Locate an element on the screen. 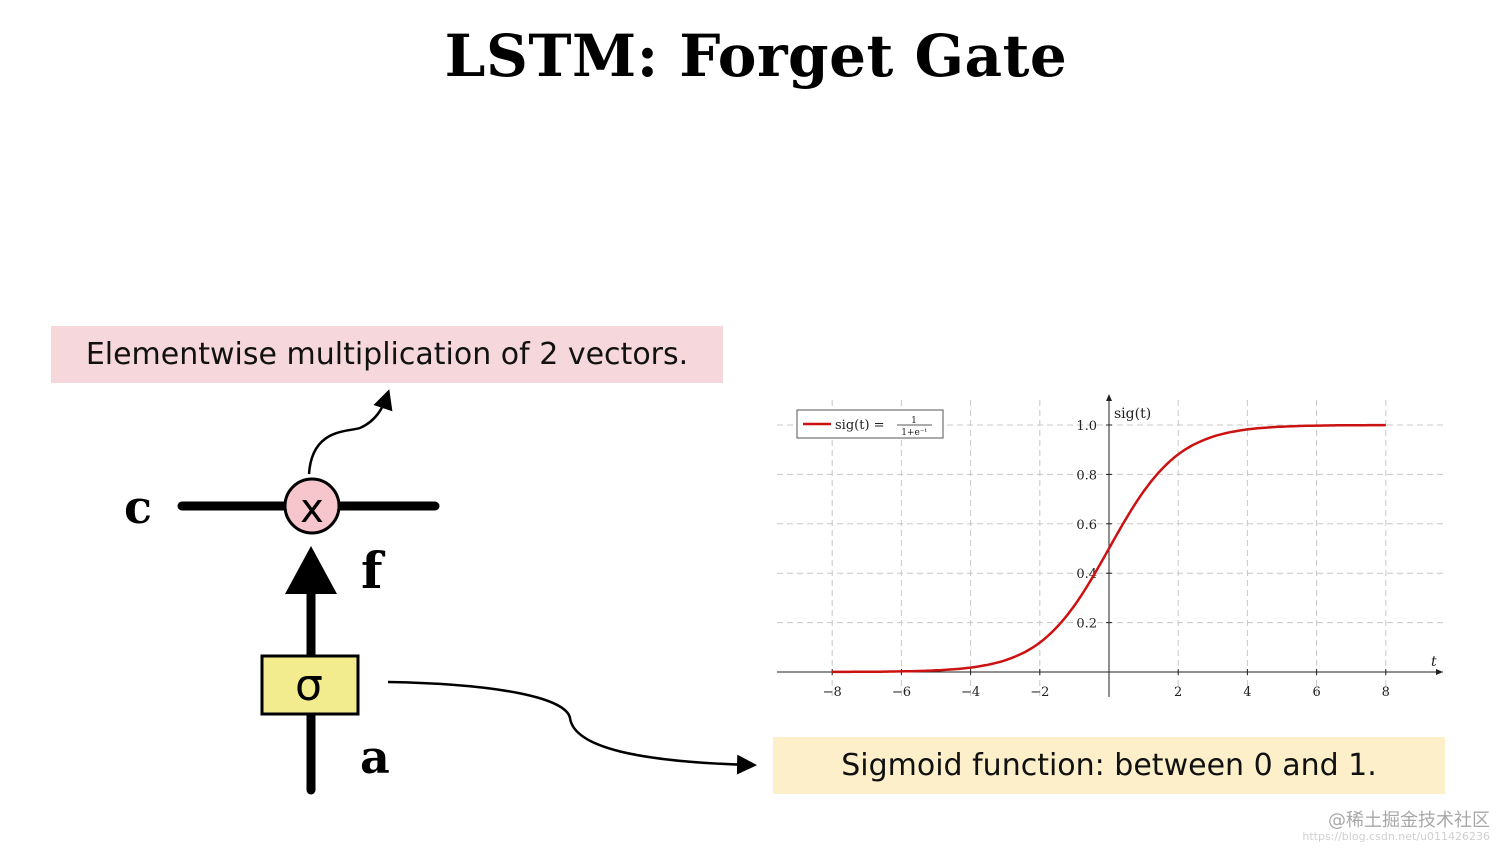 The image size is (1512, 851). multiply-node is located at coordinates (312, 506).